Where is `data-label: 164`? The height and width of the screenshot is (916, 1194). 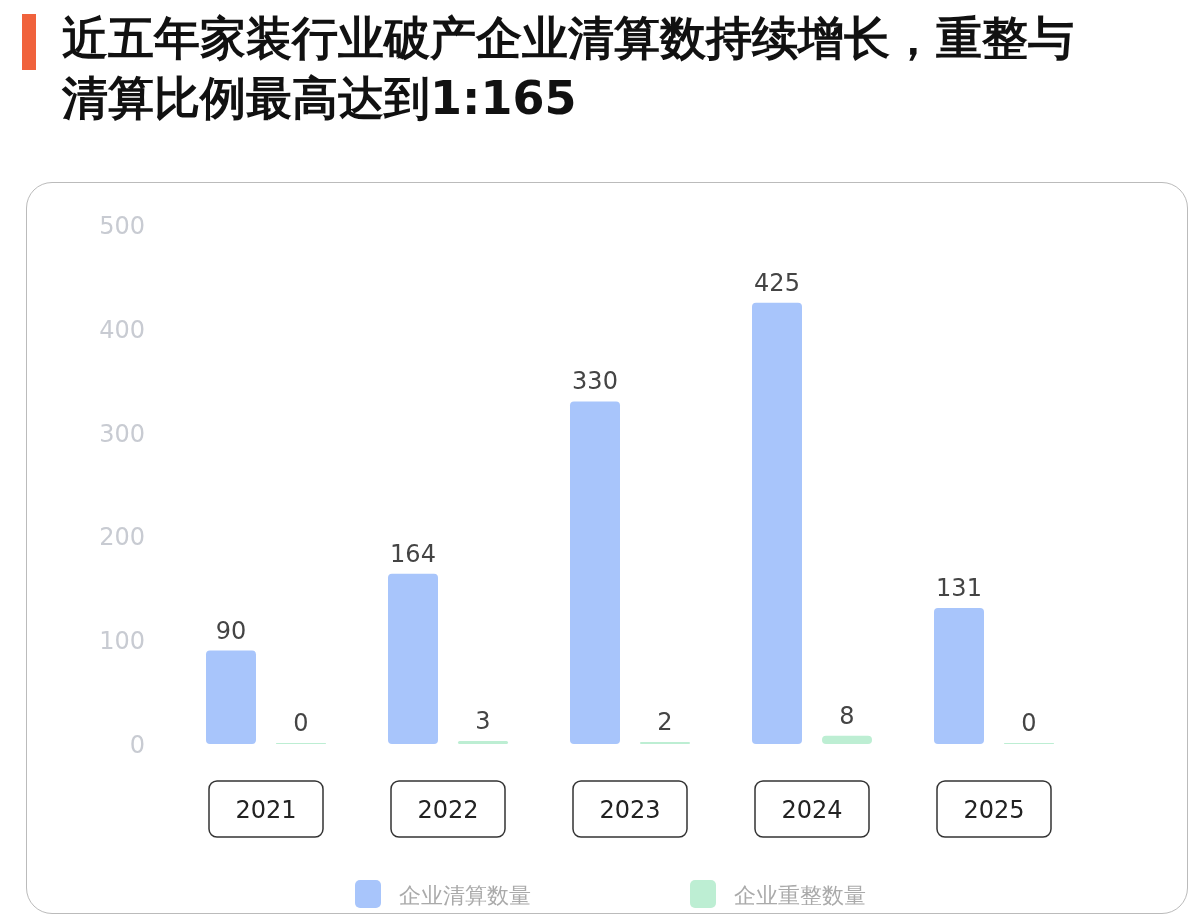 data-label: 164 is located at coordinates (413, 553).